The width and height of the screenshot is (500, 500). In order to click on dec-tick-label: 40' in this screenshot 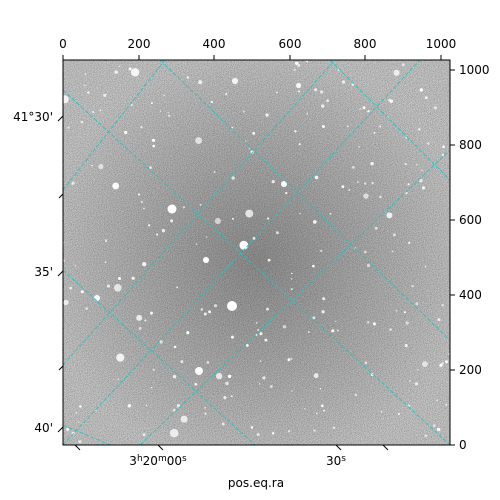, I will do `click(43, 428)`.